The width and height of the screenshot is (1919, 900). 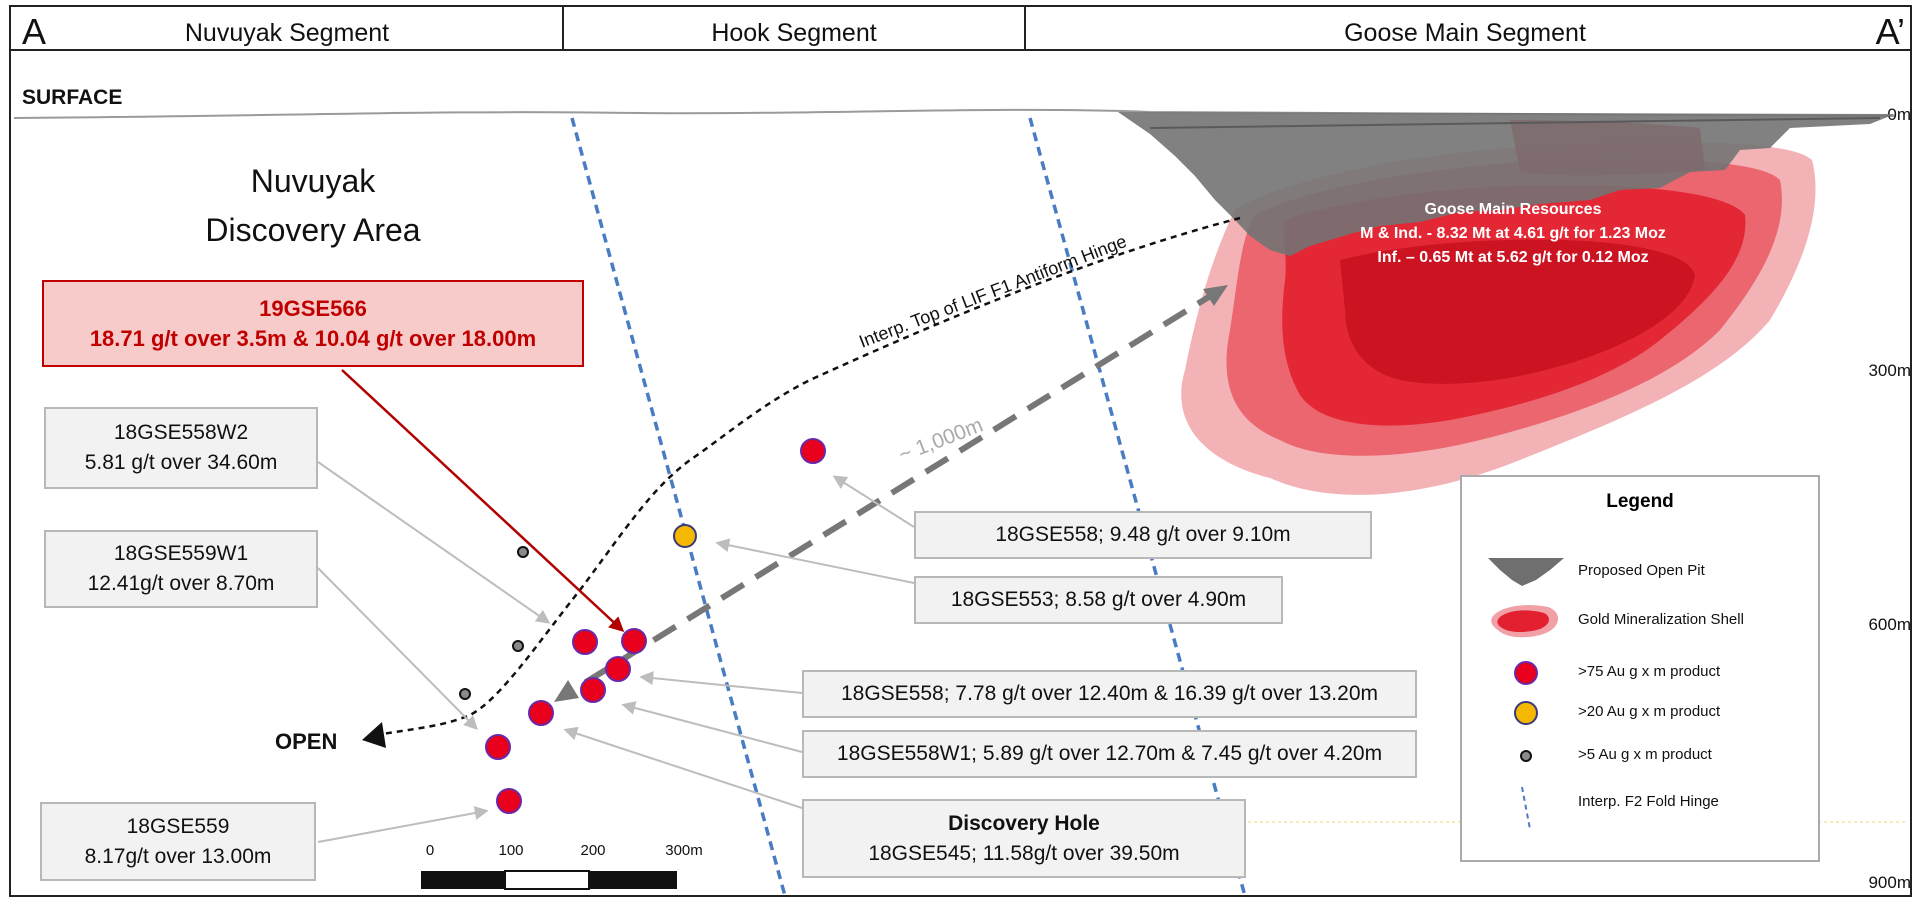 I want to click on result-grade: 8.17g/t over 13.00m, so click(x=178, y=856).